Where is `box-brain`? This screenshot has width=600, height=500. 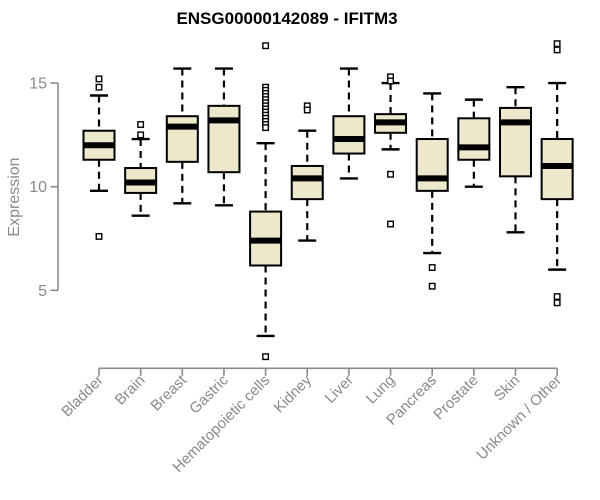 box-brain is located at coordinates (141, 169).